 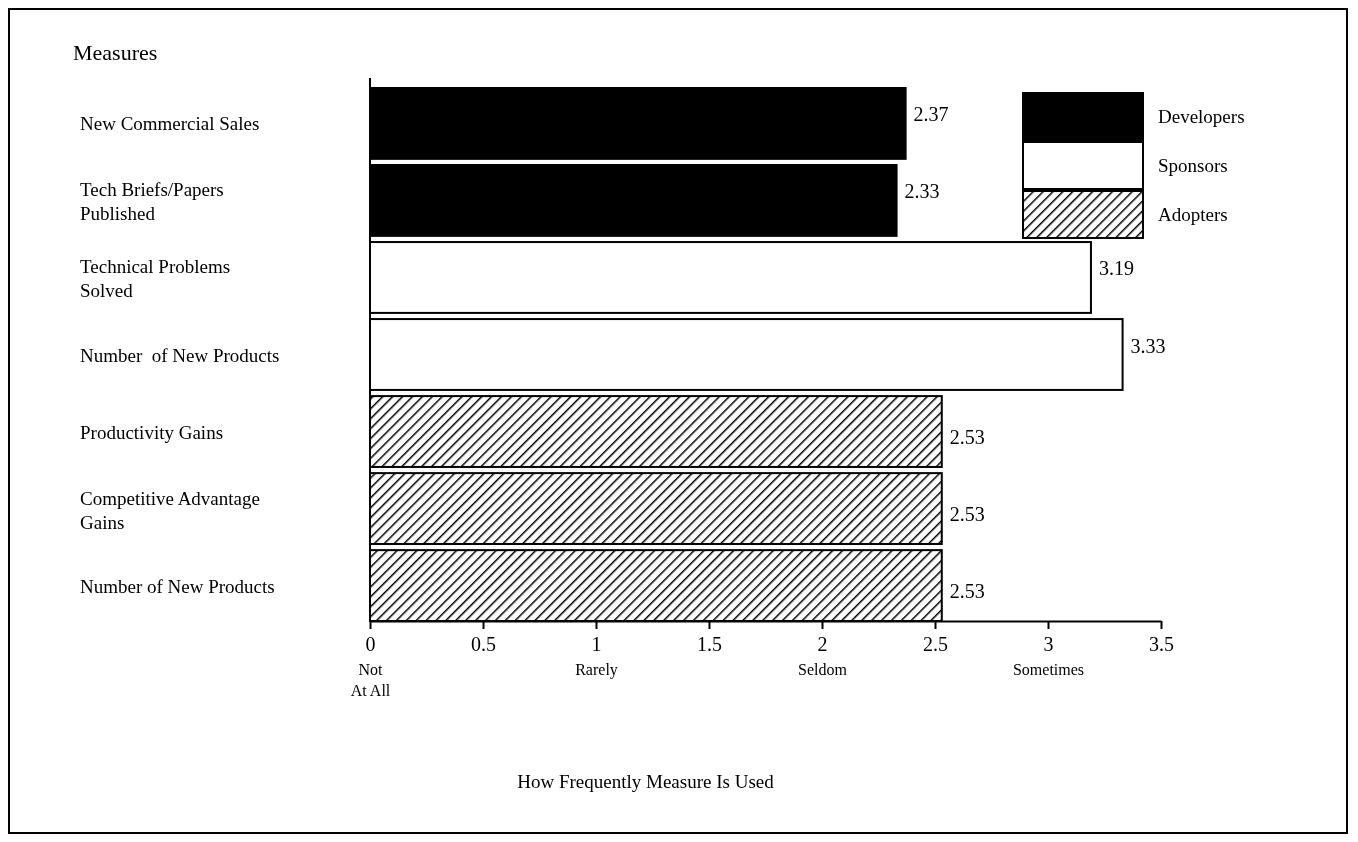 What do you see at coordinates (170, 510) in the screenshot?
I see `y-tick-label: Competitive Advantage Gains` at bounding box center [170, 510].